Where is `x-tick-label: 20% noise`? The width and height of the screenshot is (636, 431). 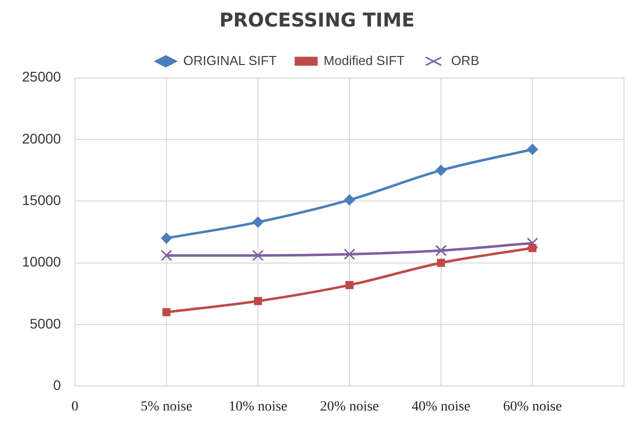
x-tick-label: 20% noise is located at coordinates (349, 406).